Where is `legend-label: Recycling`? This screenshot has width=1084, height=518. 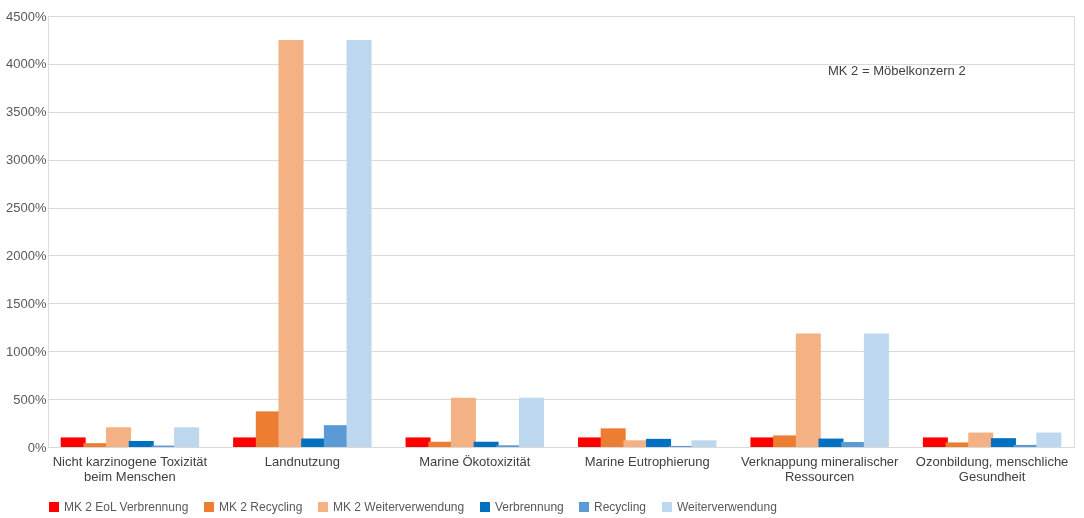
legend-label: Recycling is located at coordinates (620, 507).